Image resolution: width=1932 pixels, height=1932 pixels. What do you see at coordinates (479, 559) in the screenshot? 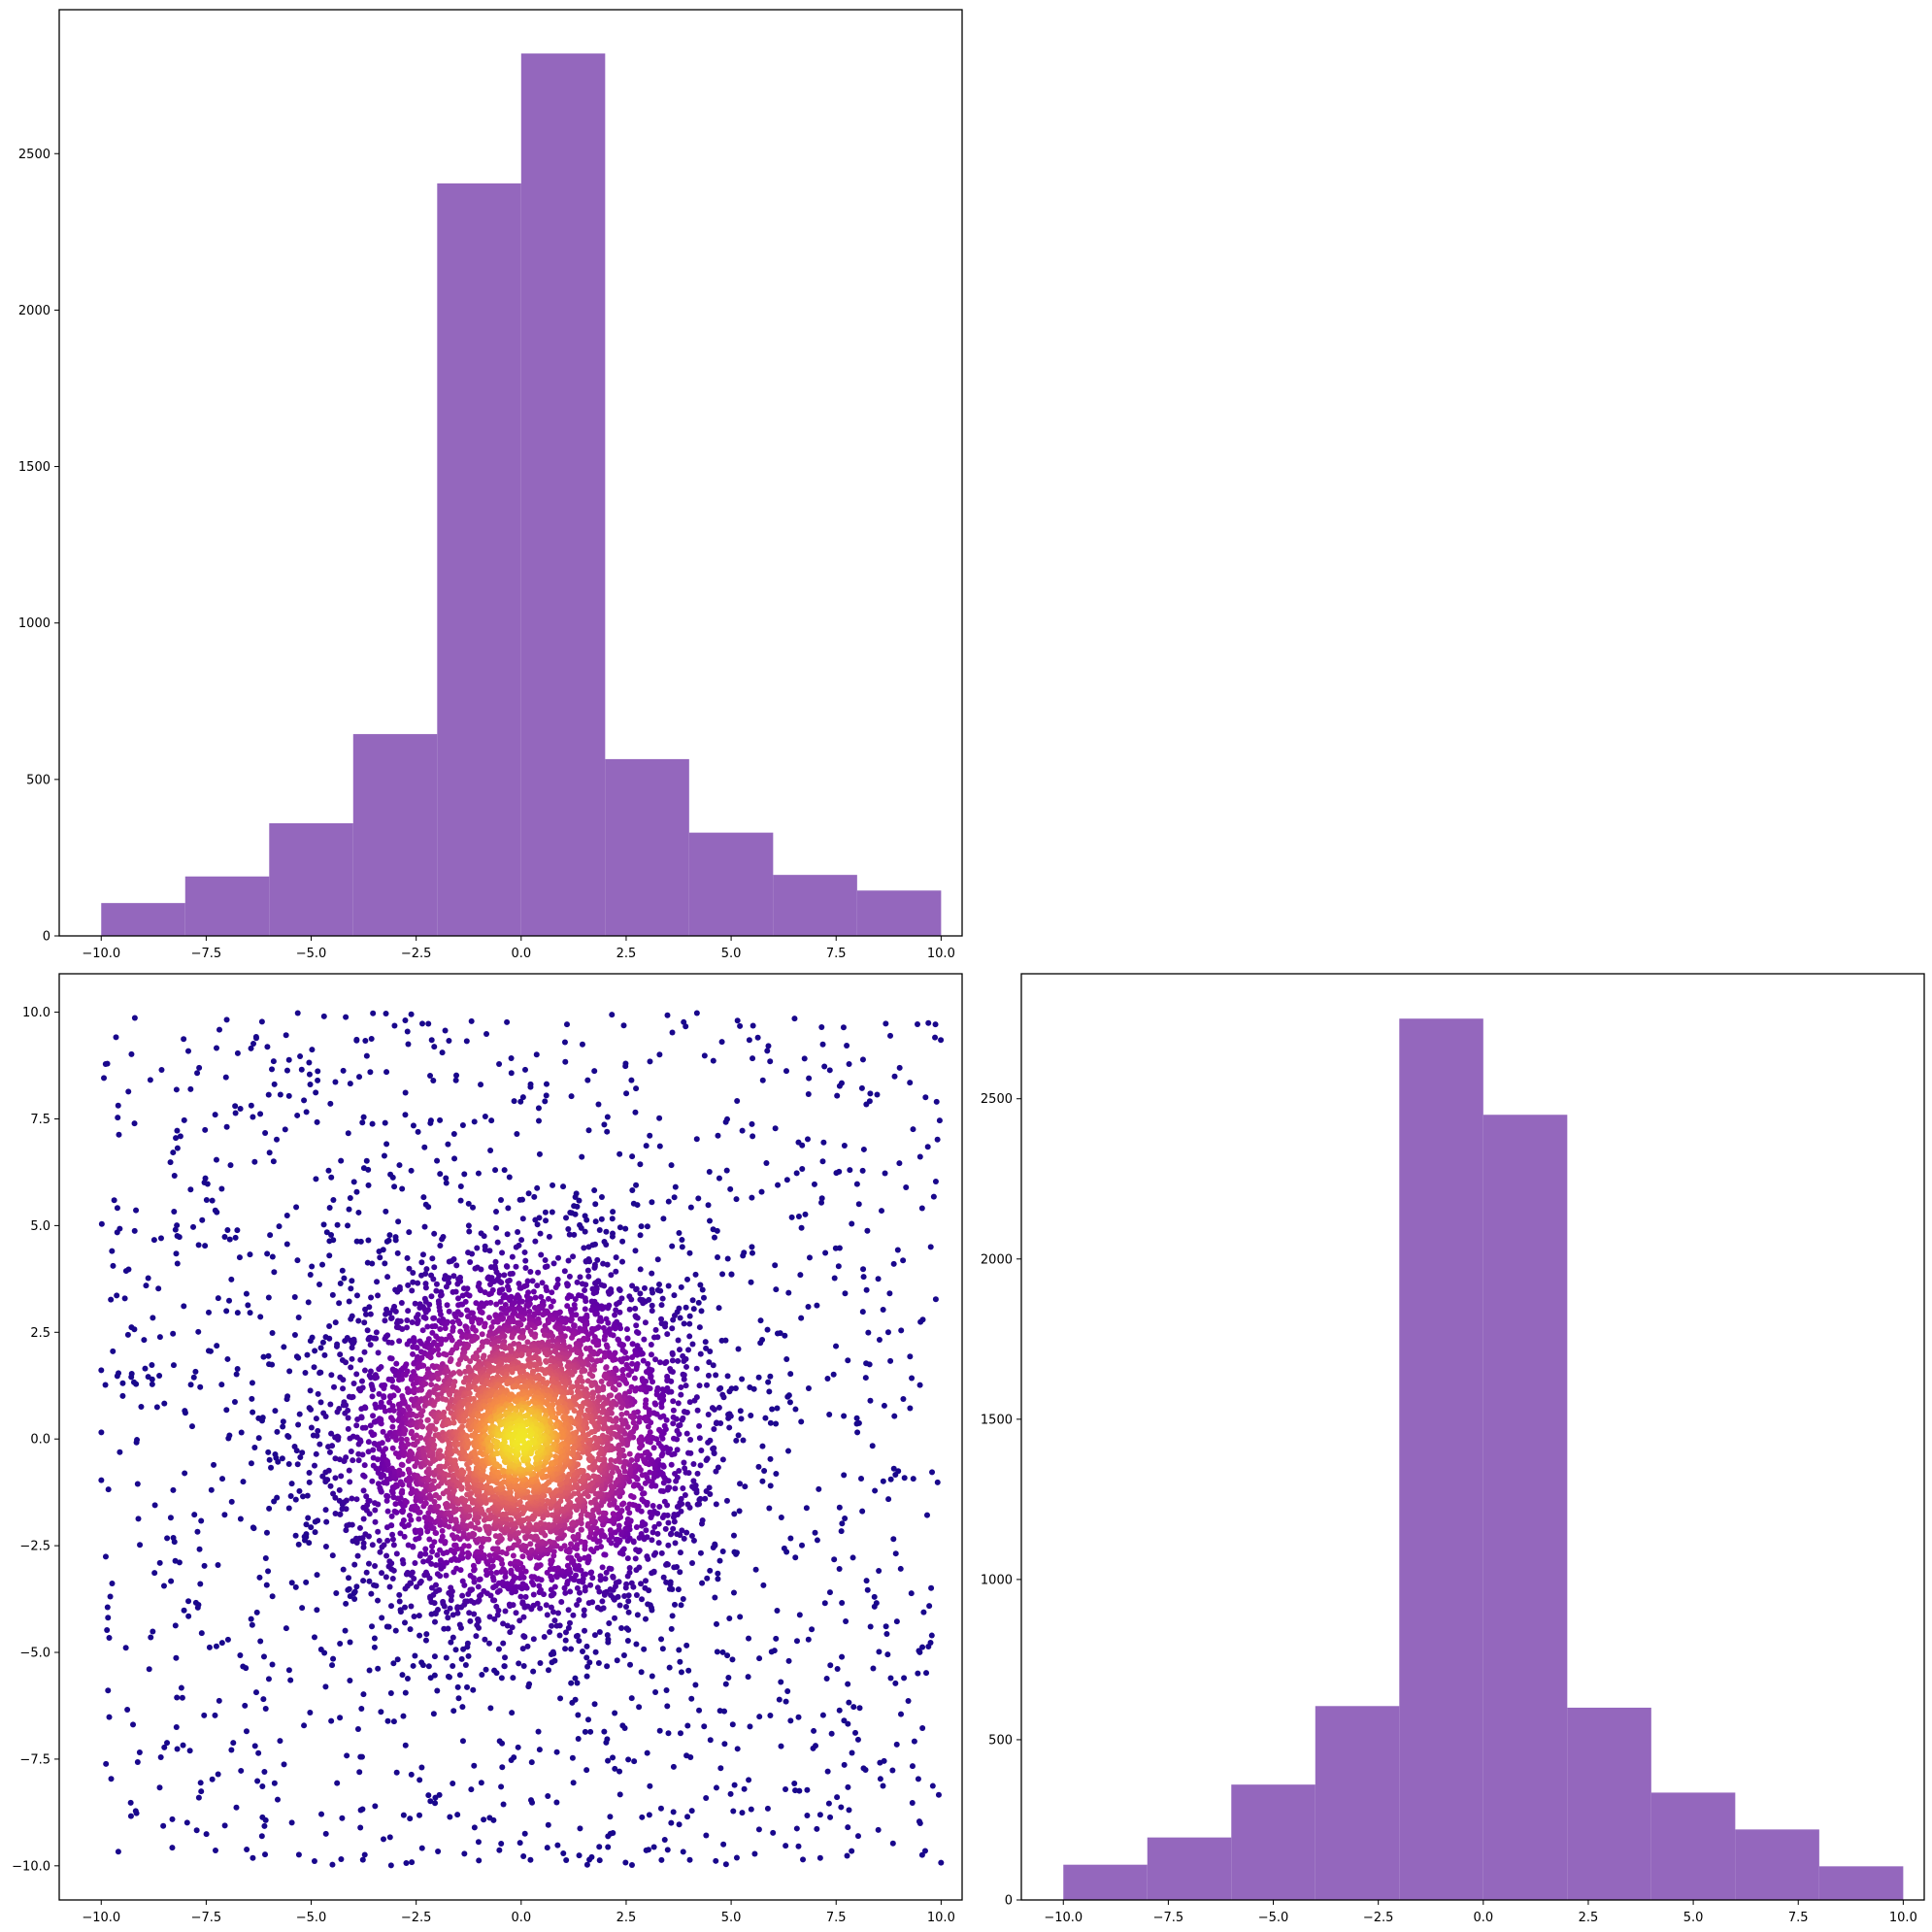
I see `histogram-bar` at bounding box center [479, 559].